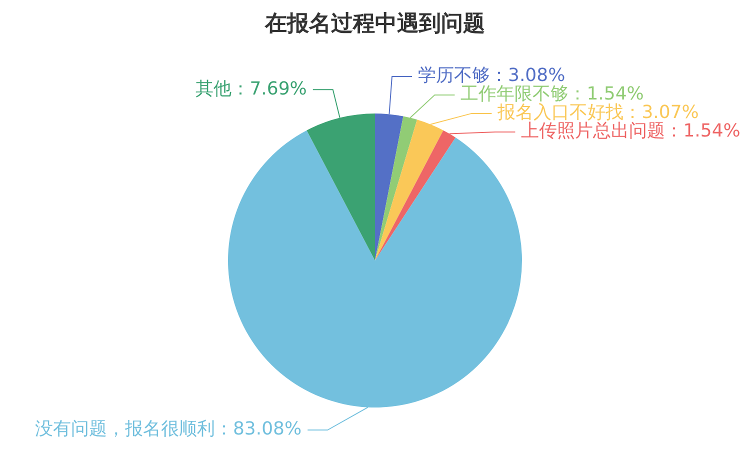 This screenshot has height=450, width=750. What do you see at coordinates (492, 75) in the screenshot?
I see `slice-label: 学历不够：3.08%` at bounding box center [492, 75].